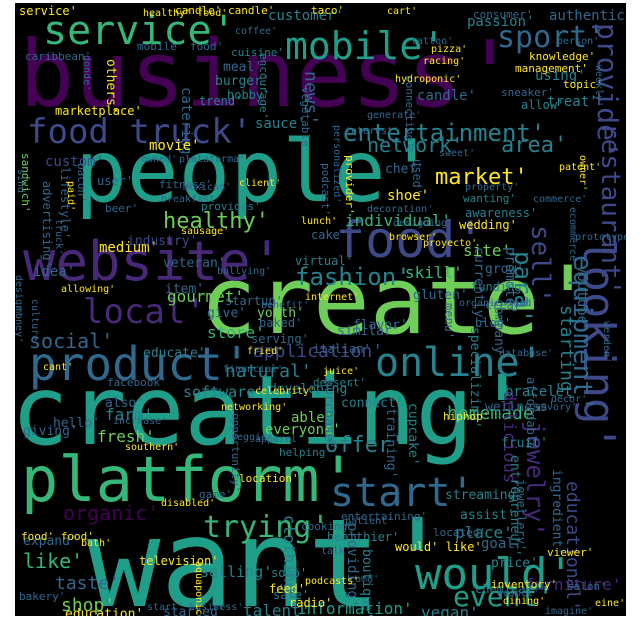 The height and width of the screenshot is (626, 641). Describe the element at coordinates (325, 189) in the screenshot. I see `word: podcast'` at that location.